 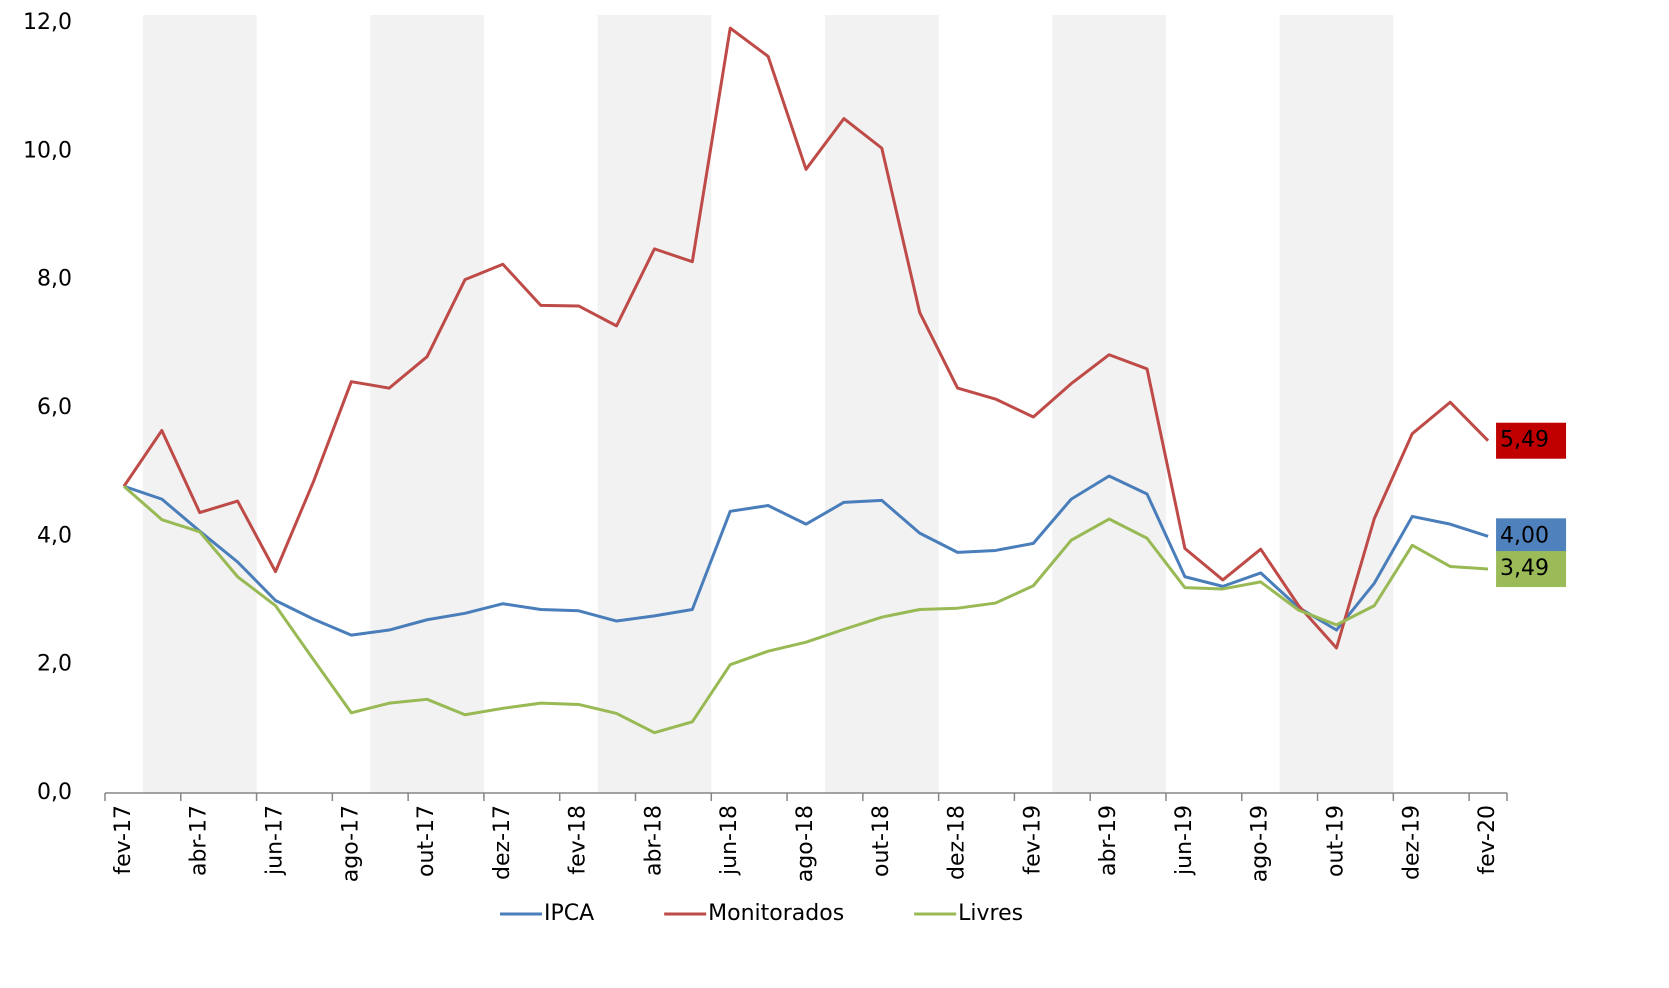 I want to click on end-label: 4,00, so click(x=1524, y=535).